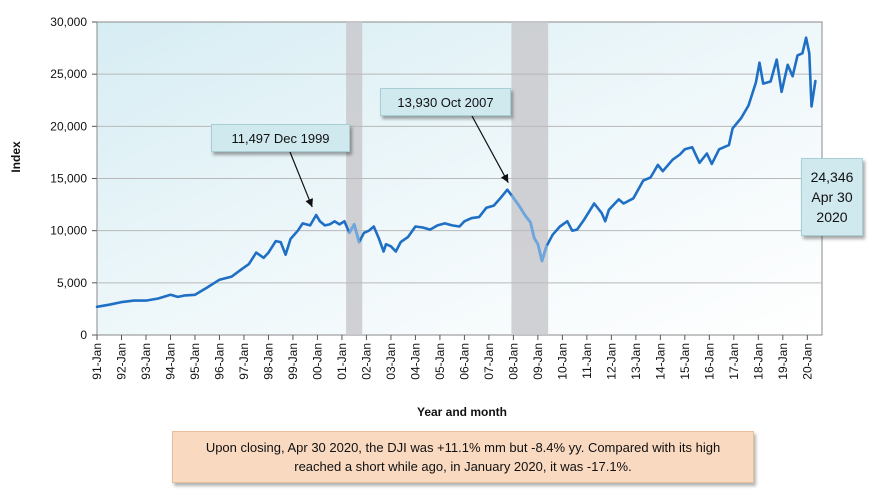 Image resolution: width=870 pixels, height=491 pixels. What do you see at coordinates (399, 161) in the screenshot?
I see `annotation-arrows` at bounding box center [399, 161].